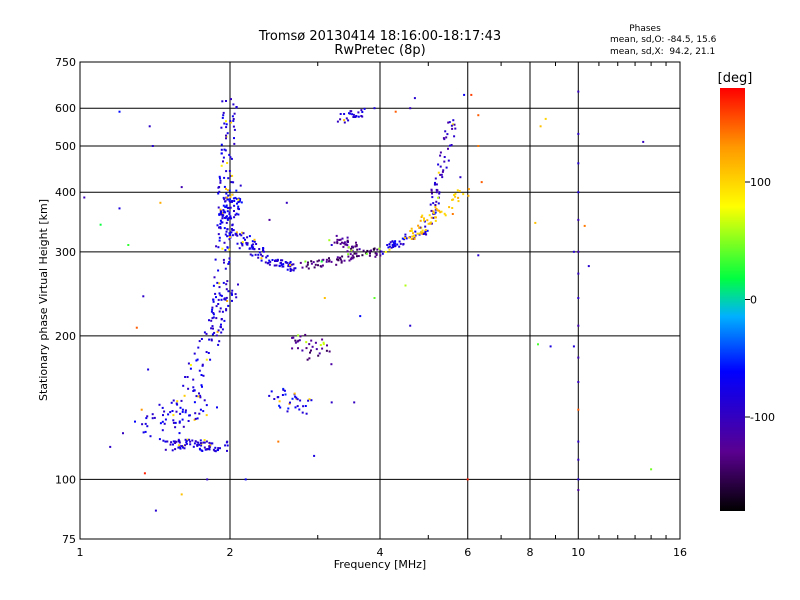 This screenshot has height=600, width=800. What do you see at coordinates (65, 146) in the screenshot?
I see `y-tick-label: 500` at bounding box center [65, 146].